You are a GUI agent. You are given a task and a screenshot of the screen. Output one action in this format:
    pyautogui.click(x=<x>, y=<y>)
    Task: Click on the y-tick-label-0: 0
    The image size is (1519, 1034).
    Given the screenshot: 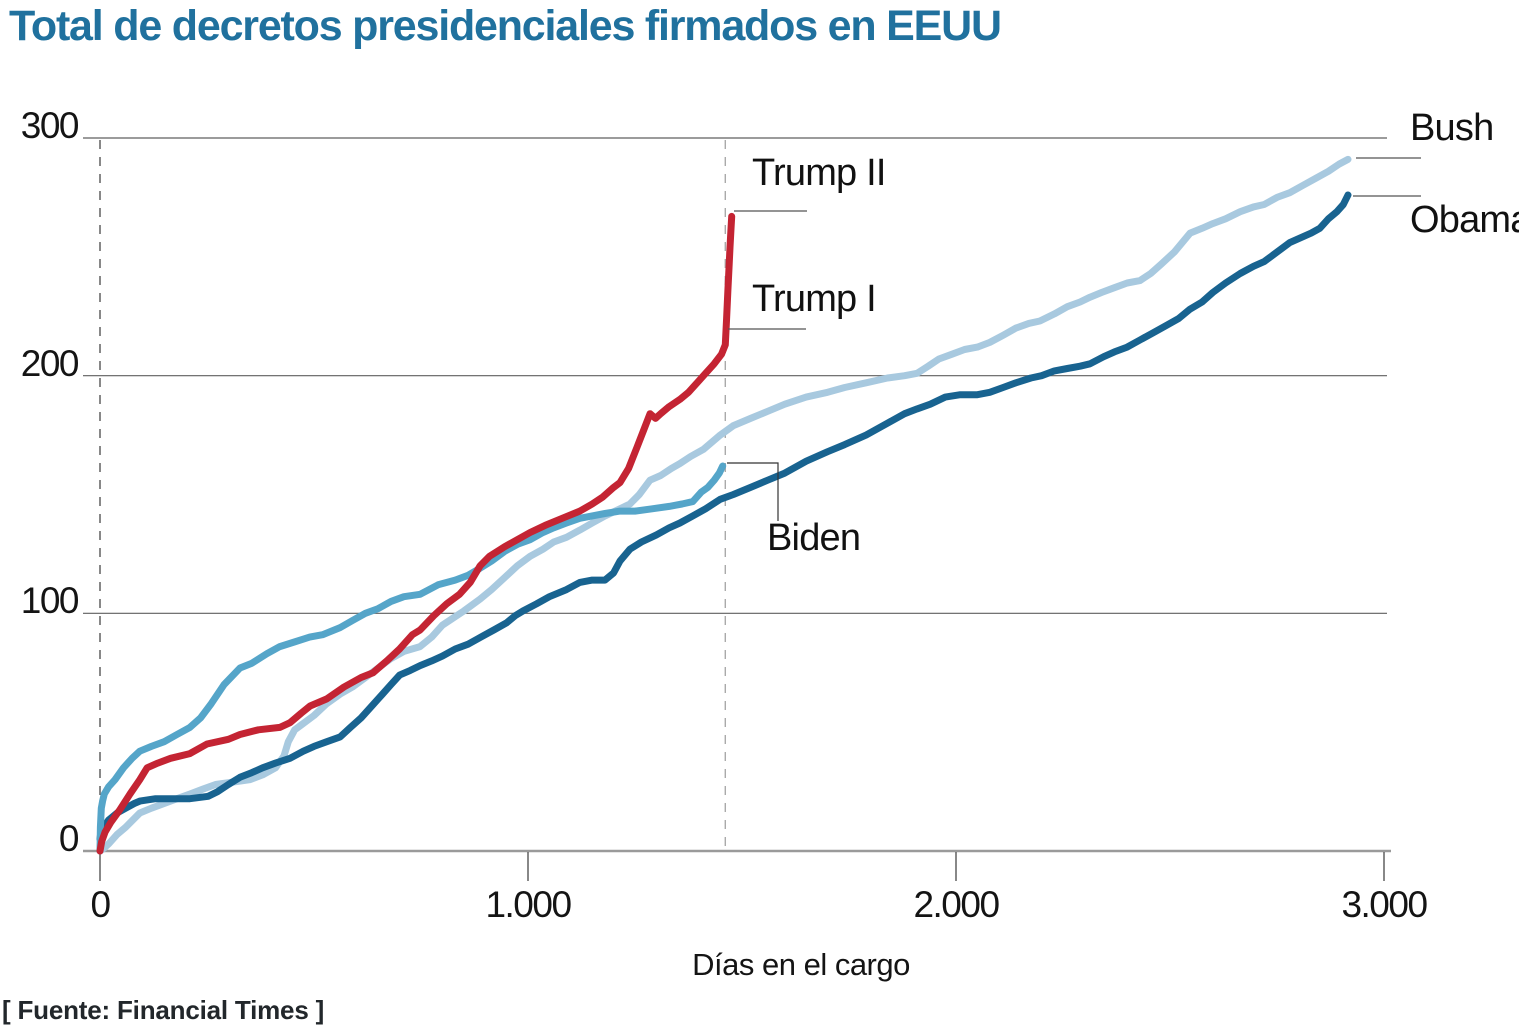 What is the action you would take?
    pyautogui.click(x=69, y=838)
    